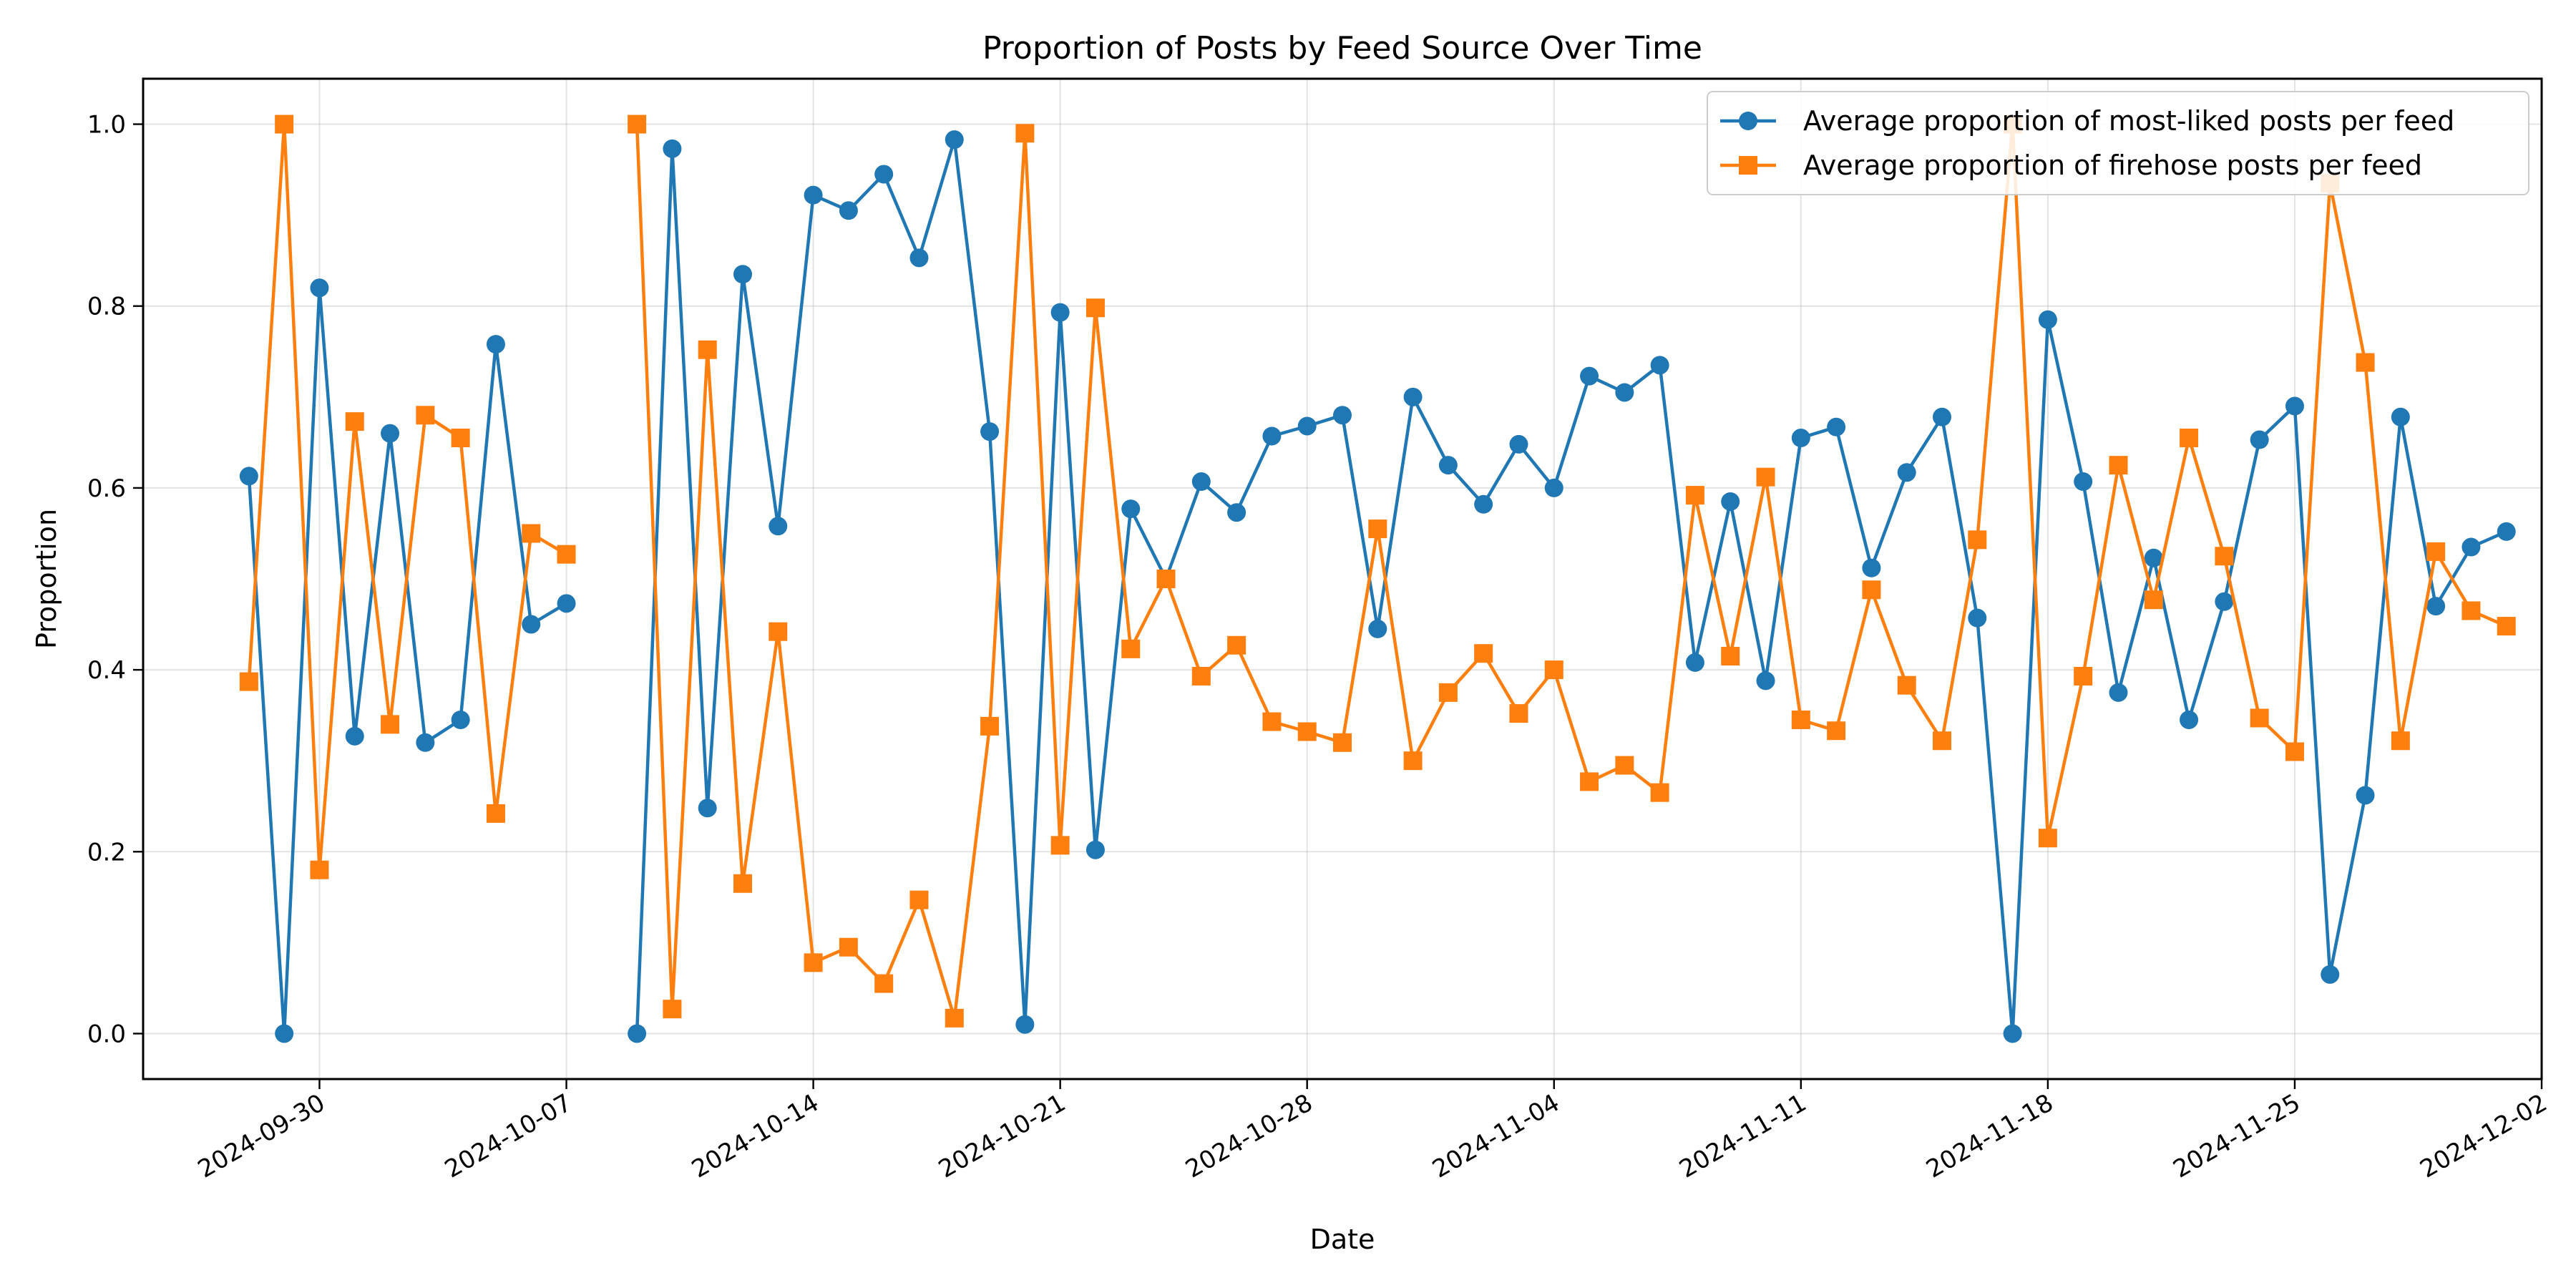 Image resolution: width=2576 pixels, height=1288 pixels. I want to click on y-tick-label: 0.8, so click(106, 307).